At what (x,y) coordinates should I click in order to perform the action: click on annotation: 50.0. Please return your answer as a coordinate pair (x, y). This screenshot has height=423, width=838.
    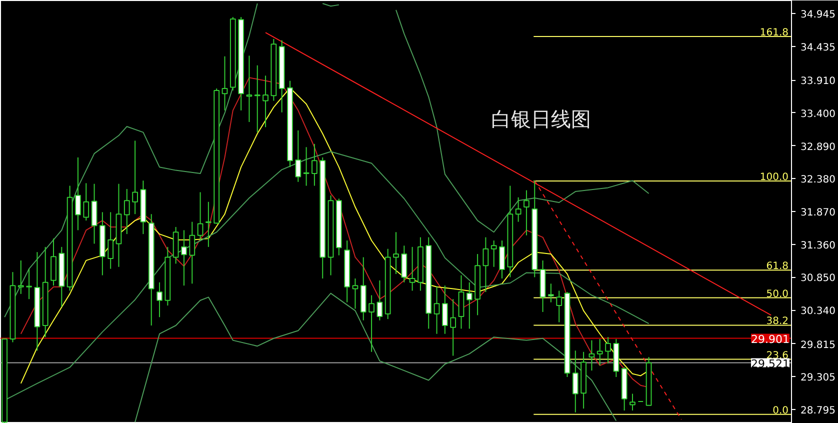
    Looking at the image, I should click on (777, 294).